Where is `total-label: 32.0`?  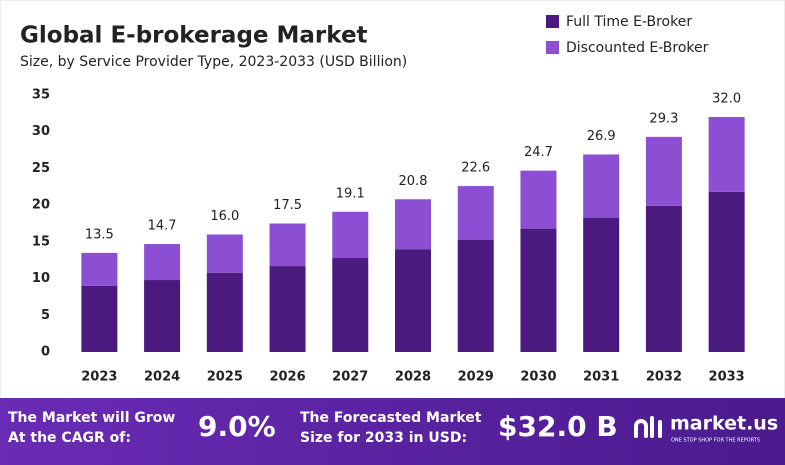
total-label: 32.0 is located at coordinates (726, 99).